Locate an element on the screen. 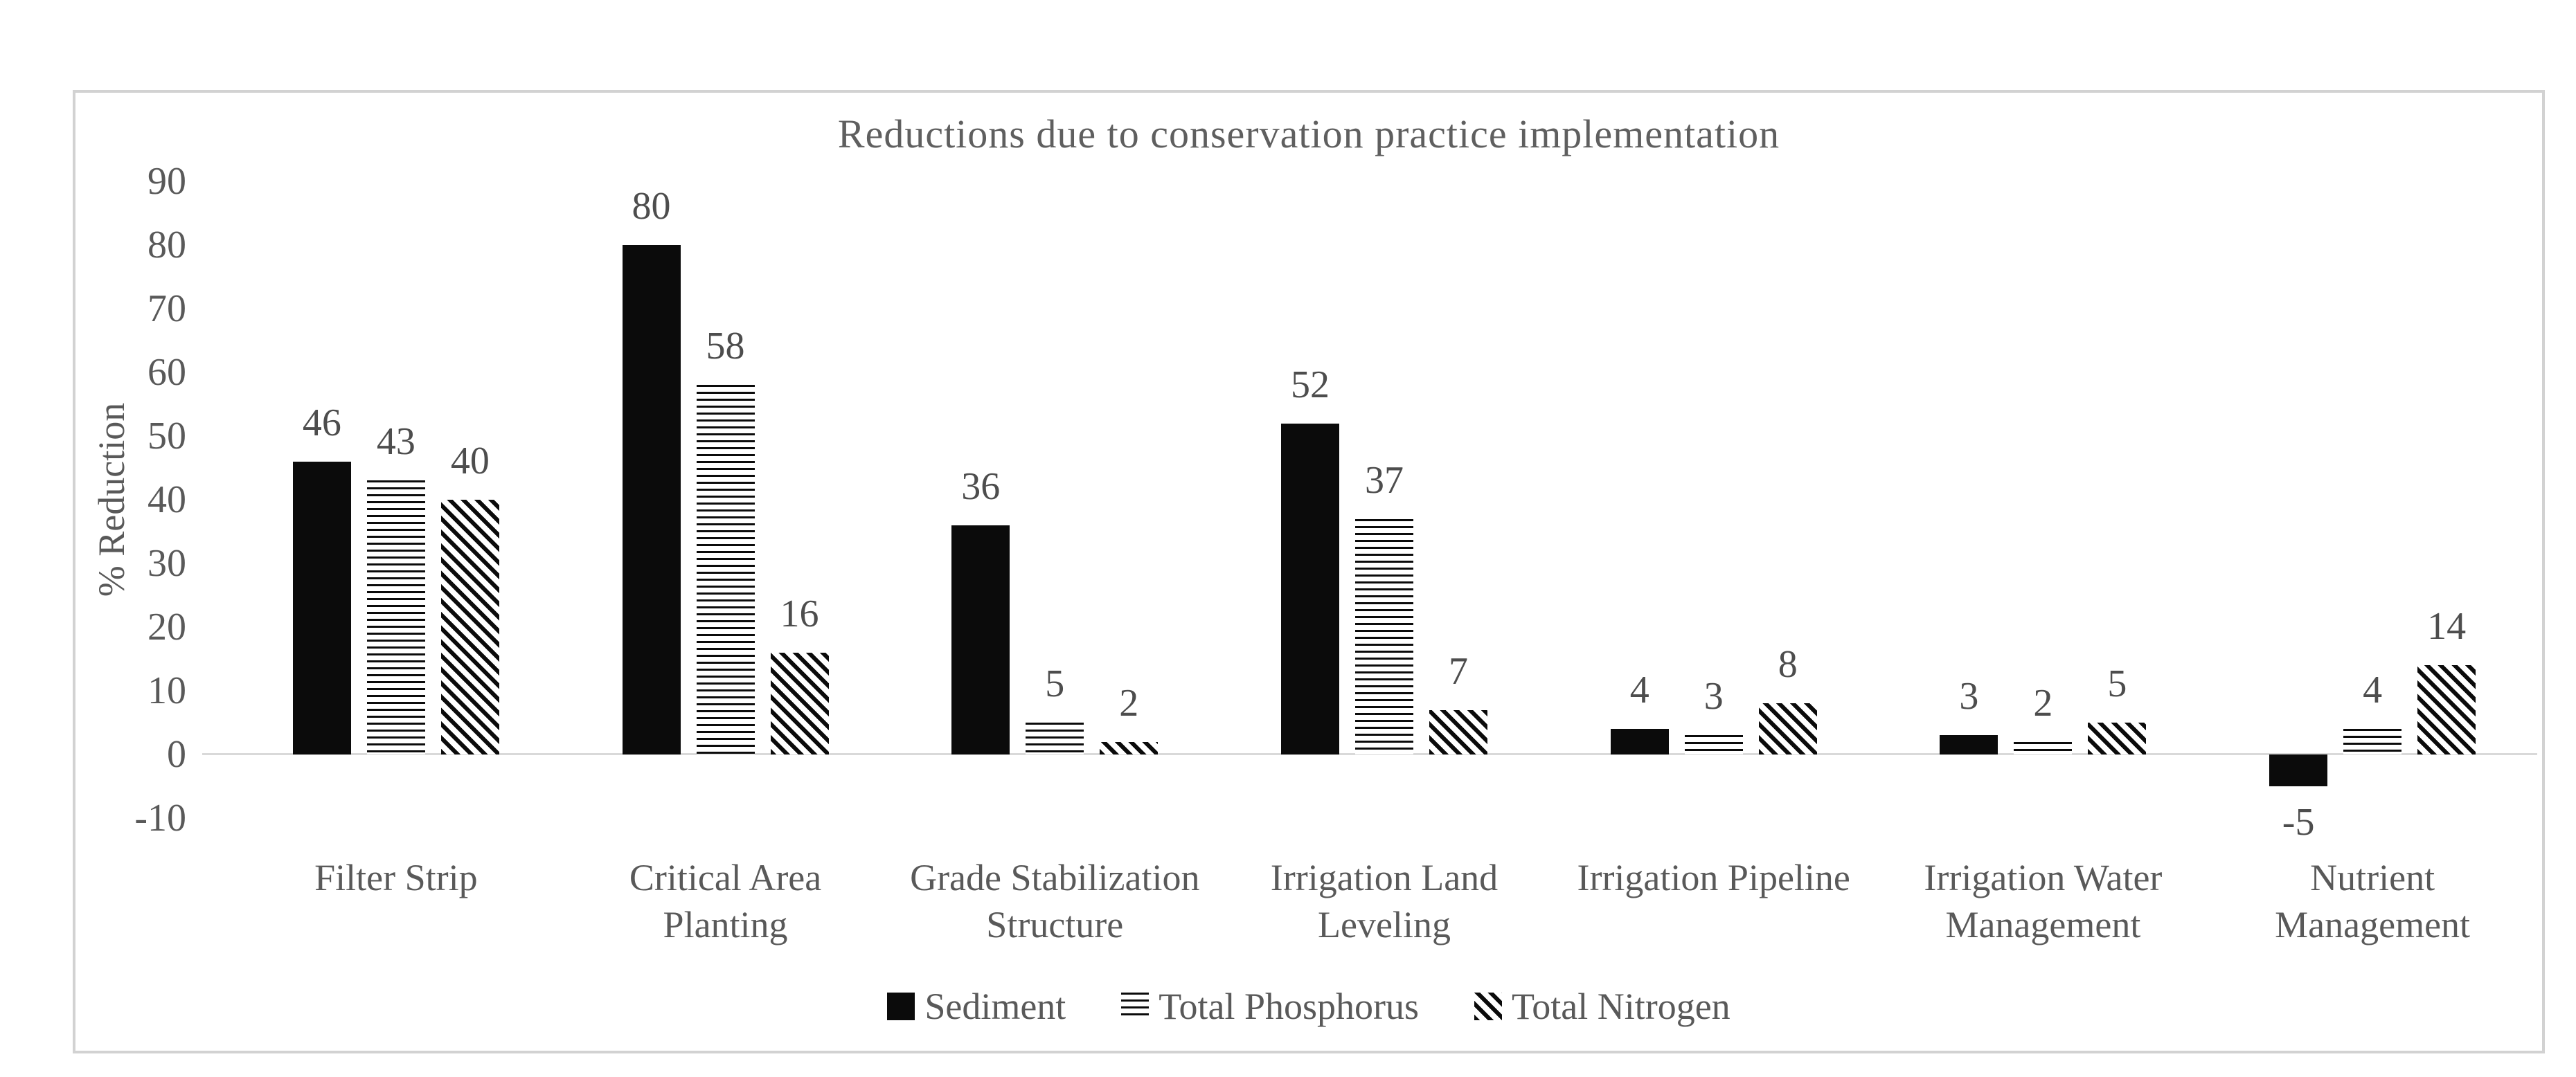 The image size is (2576, 1077). bar-value-label: 52 is located at coordinates (1310, 384).